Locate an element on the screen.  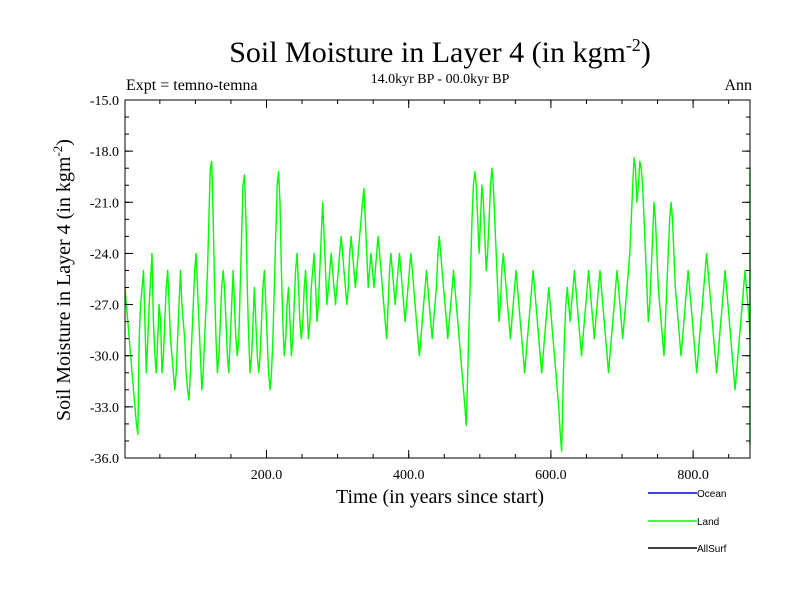
x-axis-label: Time (in years since start) is located at coordinates (440, 497).